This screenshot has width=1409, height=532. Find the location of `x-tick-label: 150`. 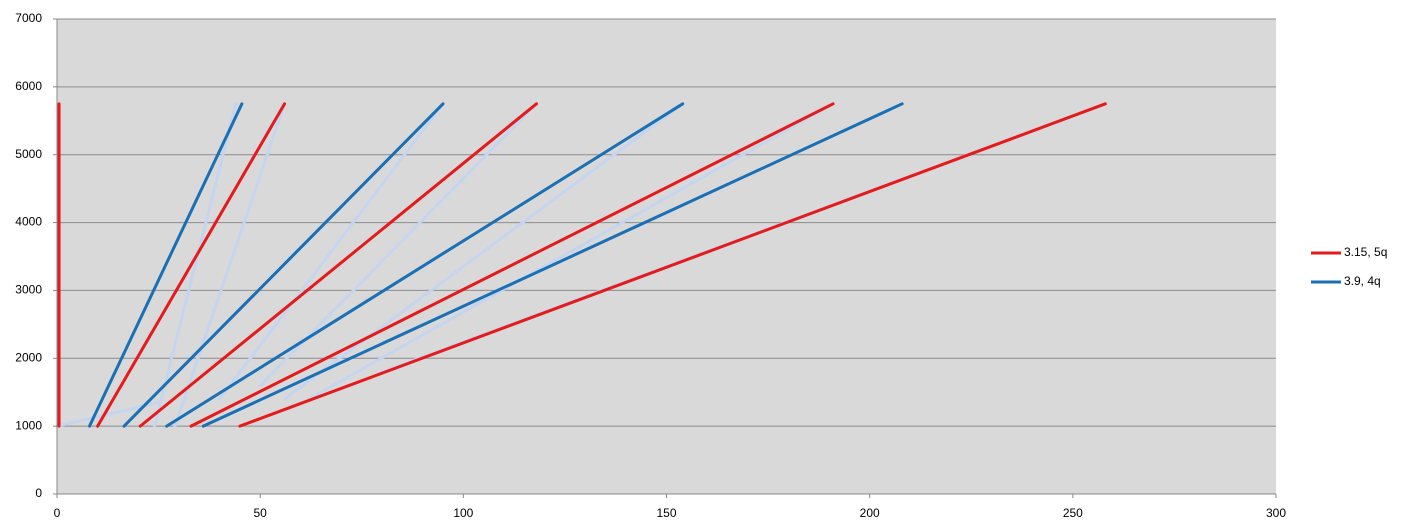

x-tick-label: 150 is located at coordinates (666, 513).